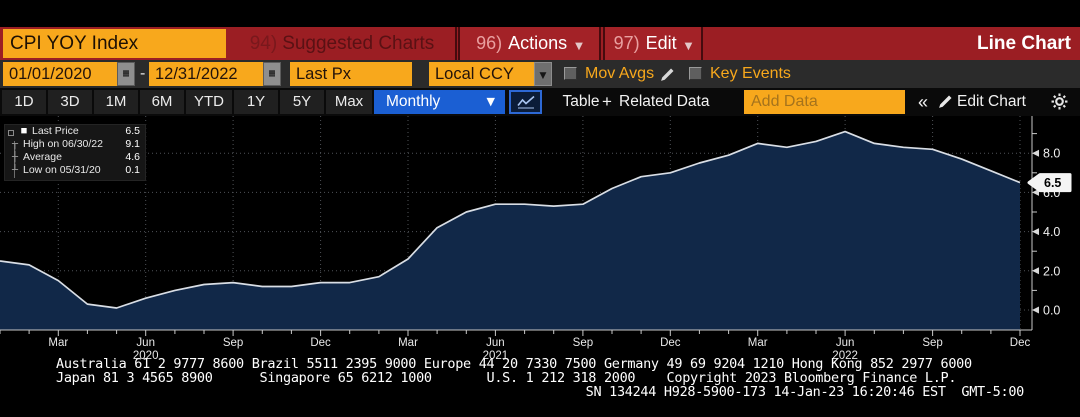 The width and height of the screenshot is (1080, 417). I want to click on average-marker-icon: ┼, so click(15, 157).